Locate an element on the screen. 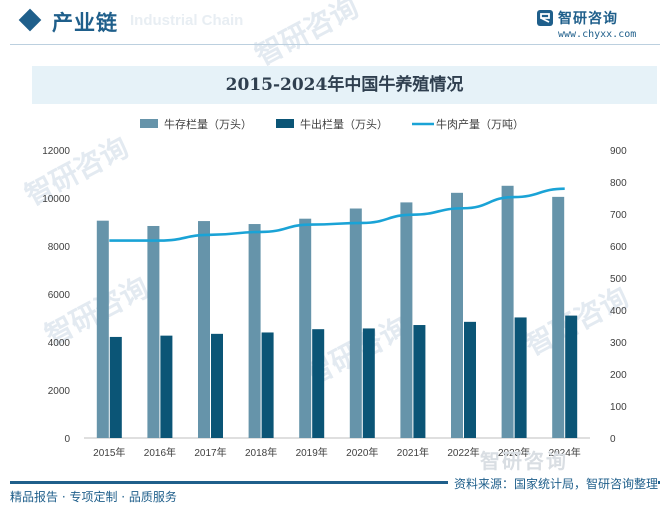 The width and height of the screenshot is (670, 510). y-right-tick-label: 500 is located at coordinates (618, 279).